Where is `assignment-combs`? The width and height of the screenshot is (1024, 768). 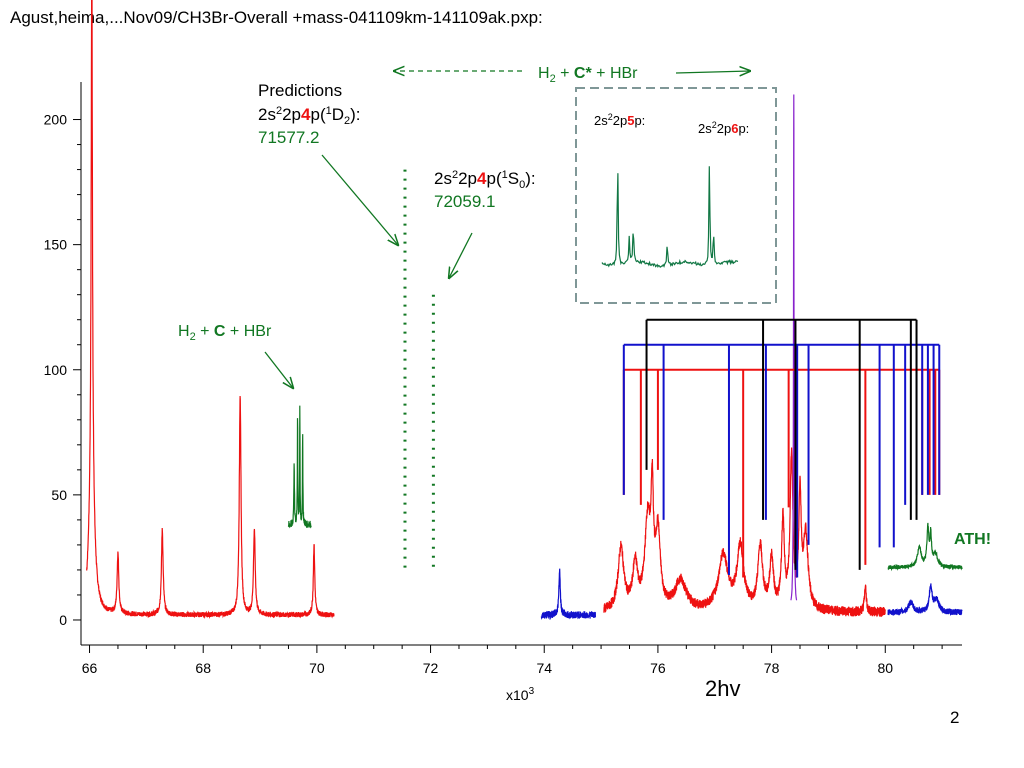 assignment-combs is located at coordinates (781, 448).